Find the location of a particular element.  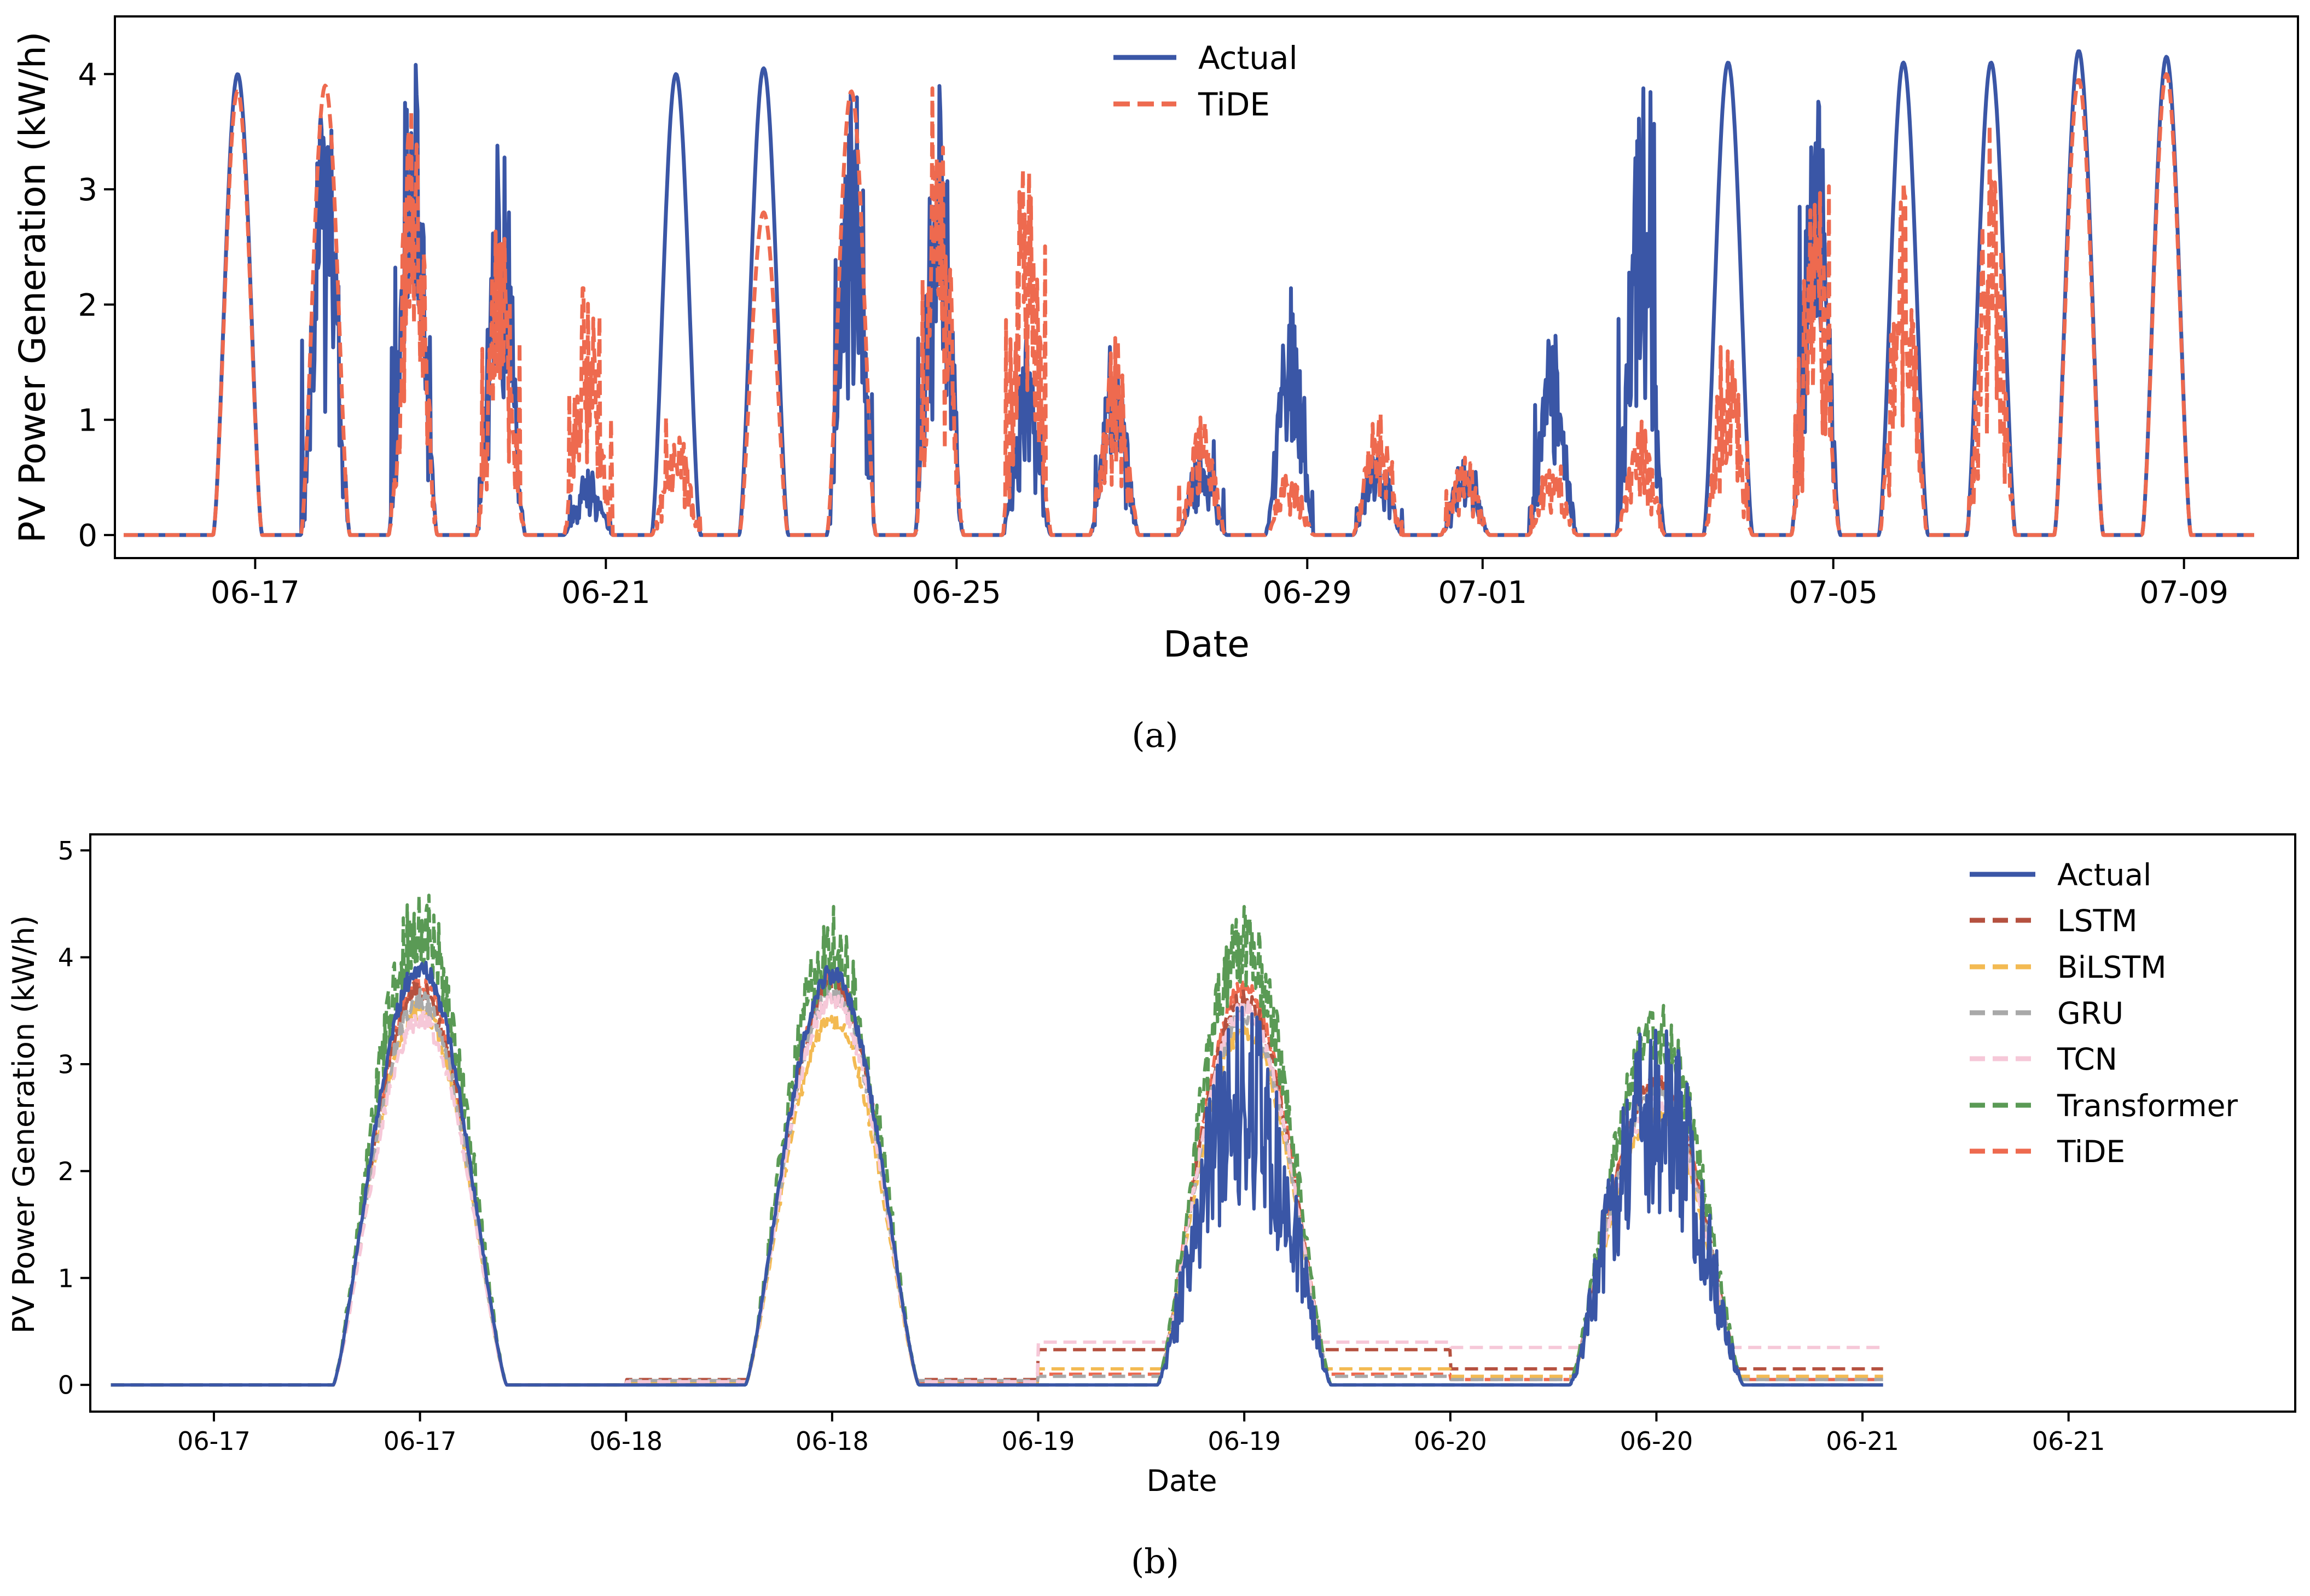

panel-a-legend: Actual TiDE is located at coordinates (1205, 81).